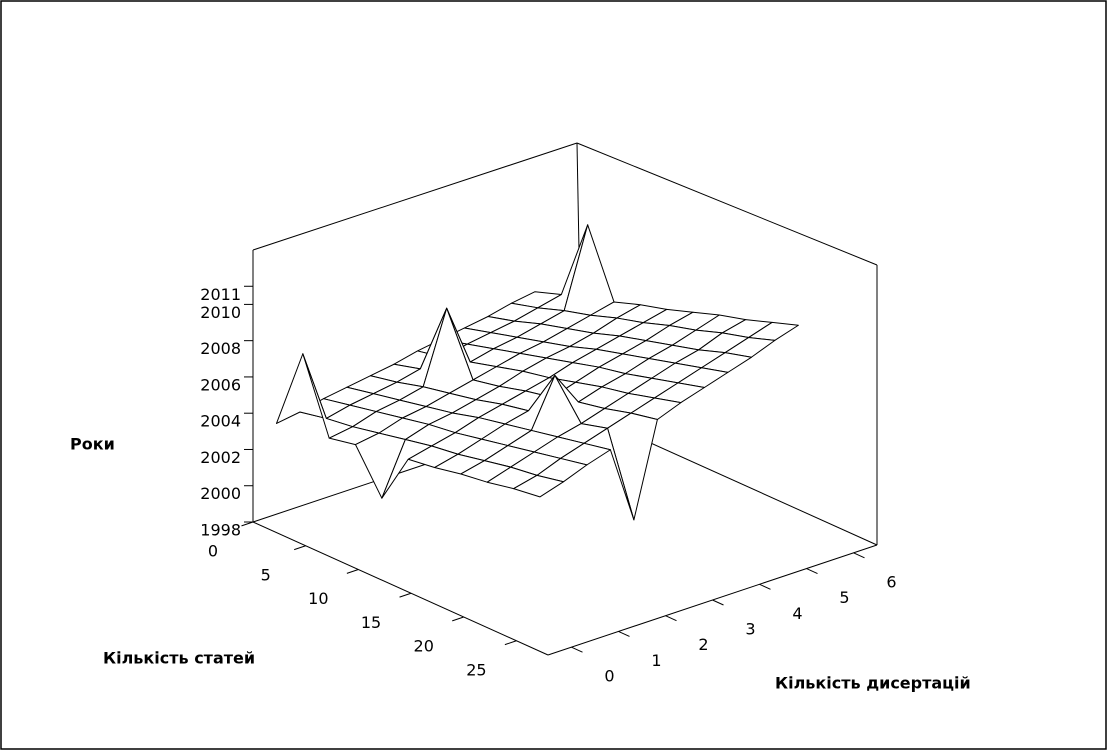  I want to click on z-tick-label: 2008, so click(220, 348).